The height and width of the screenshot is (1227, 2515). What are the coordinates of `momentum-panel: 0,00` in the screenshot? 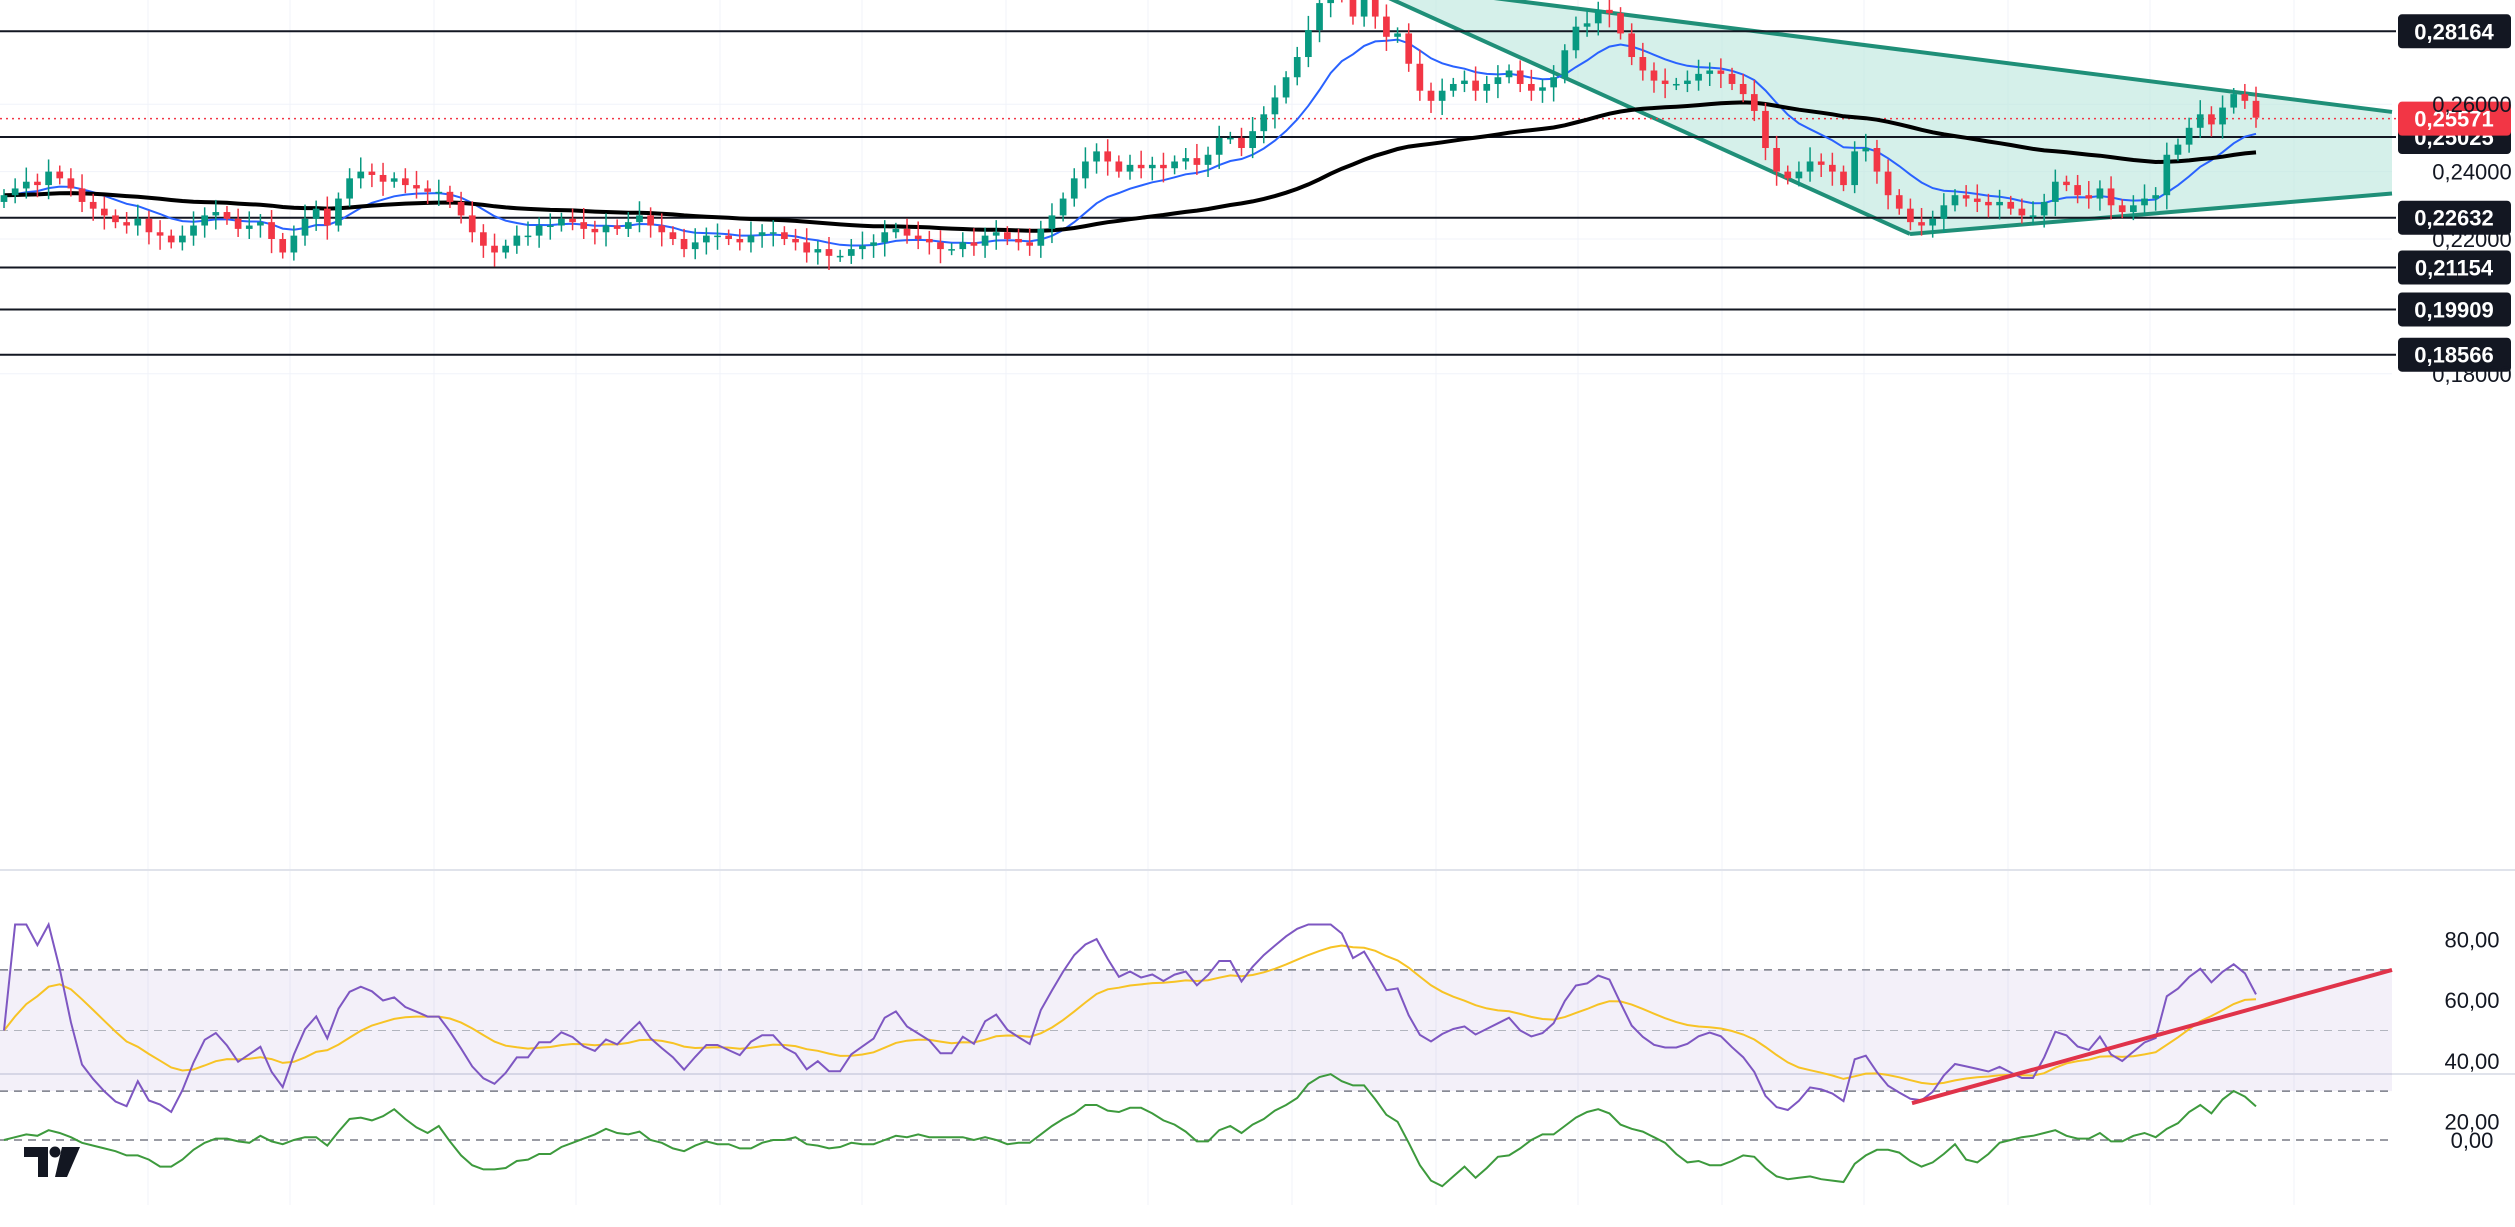 It's located at (1247, 1130).